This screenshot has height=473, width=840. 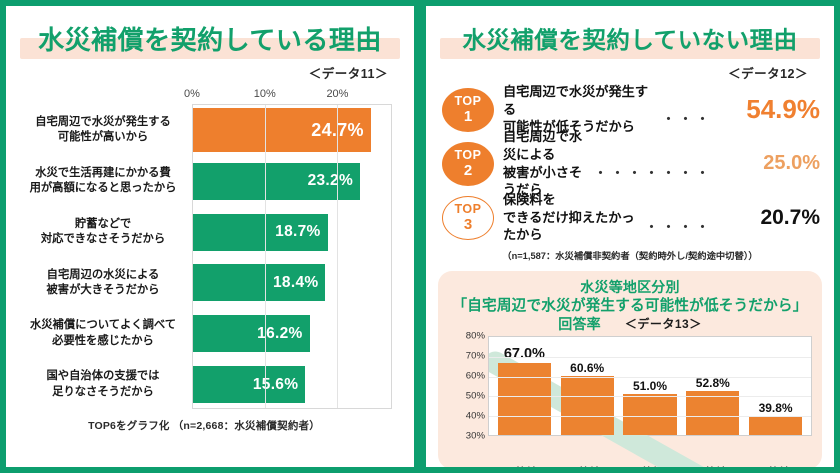 What do you see at coordinates (288, 96) in the screenshot?
I see `x-axis-ticks: 0% 10% 20%` at bounding box center [288, 96].